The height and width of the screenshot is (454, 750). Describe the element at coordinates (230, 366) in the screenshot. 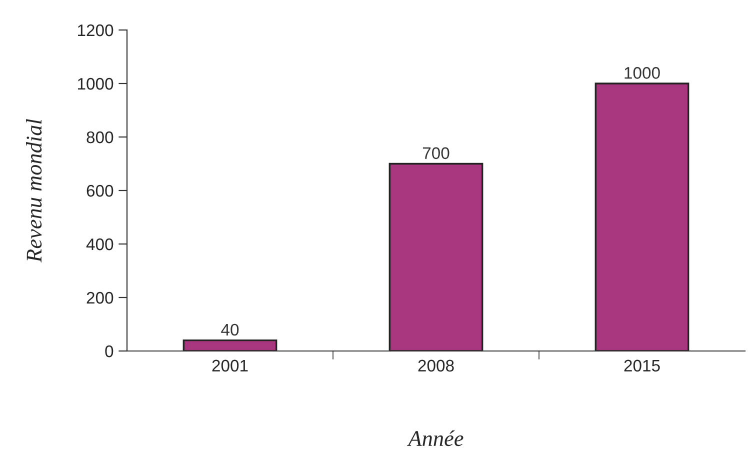

I see `x-tick-label: 2001` at that location.